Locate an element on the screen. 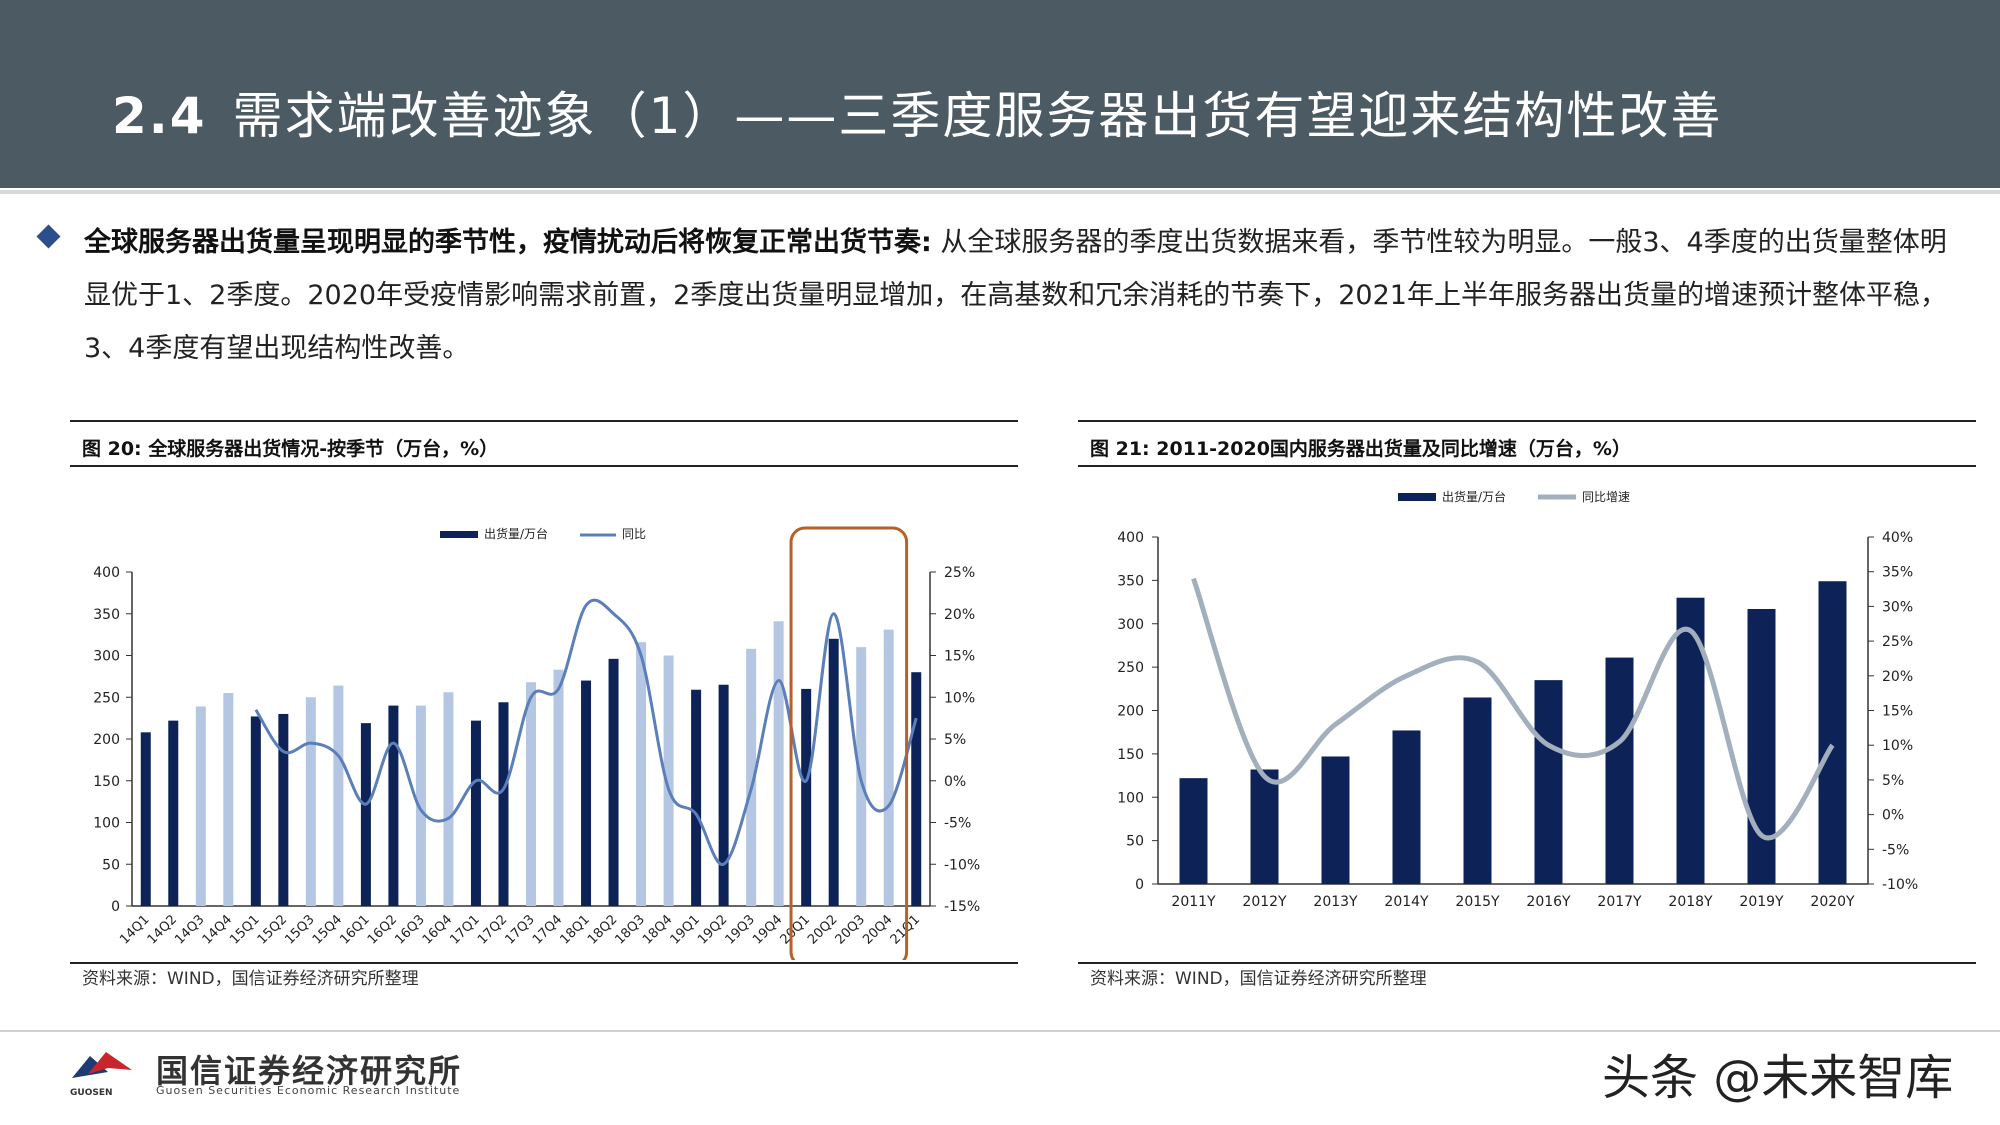 The width and height of the screenshot is (2000, 1125). x-tick-label: 15Q4 is located at coordinates (327, 929).